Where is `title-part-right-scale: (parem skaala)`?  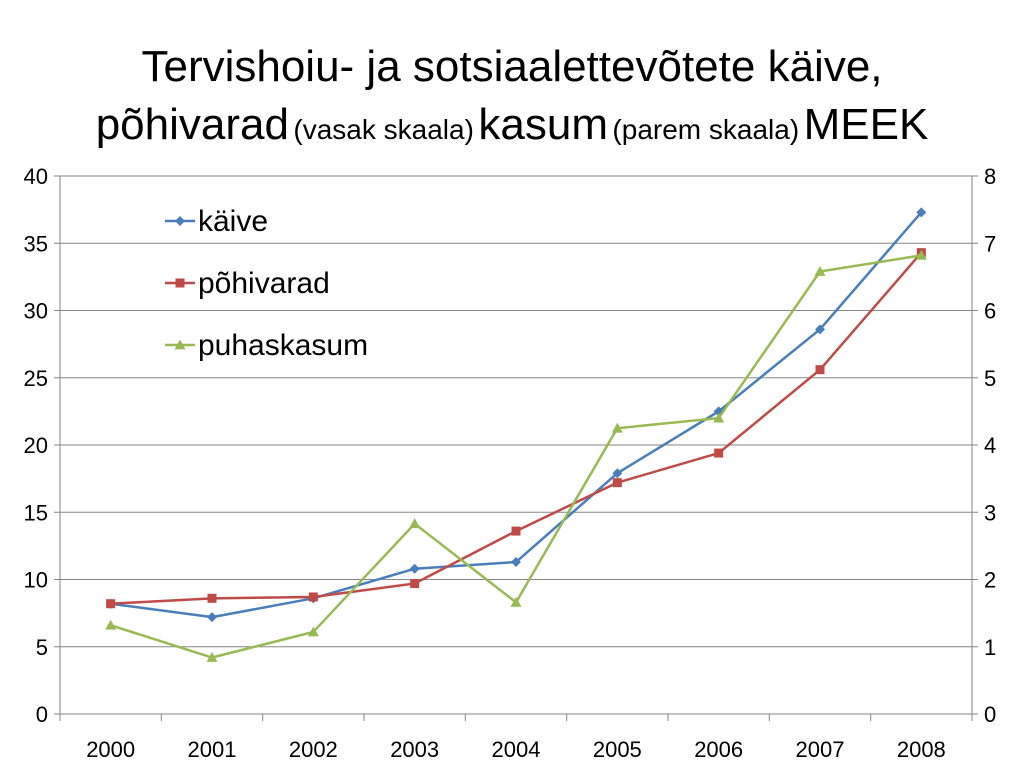
title-part-right-scale: (parem skaala) is located at coordinates (706, 129).